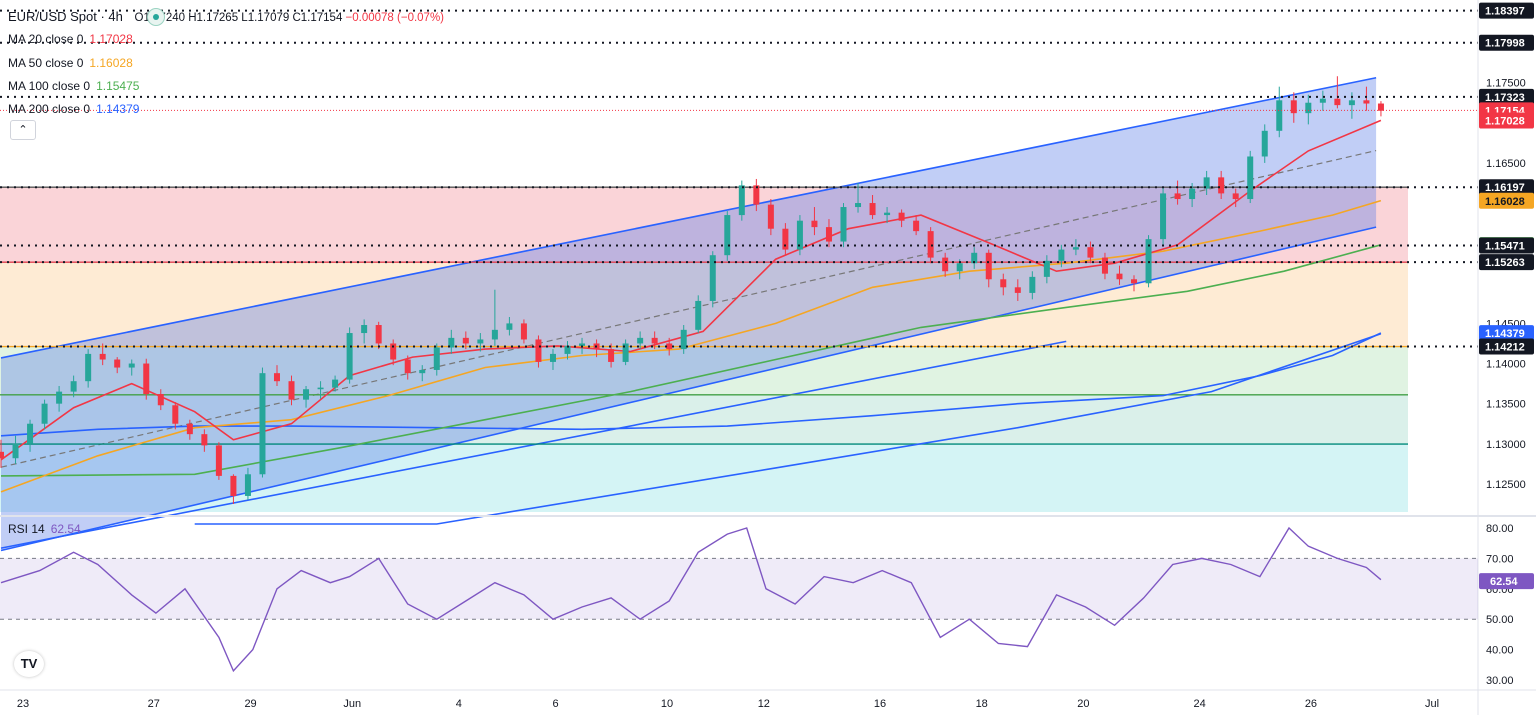 The width and height of the screenshot is (1536, 715). I want to click on time-tick-label-3: Jun, so click(352, 704).